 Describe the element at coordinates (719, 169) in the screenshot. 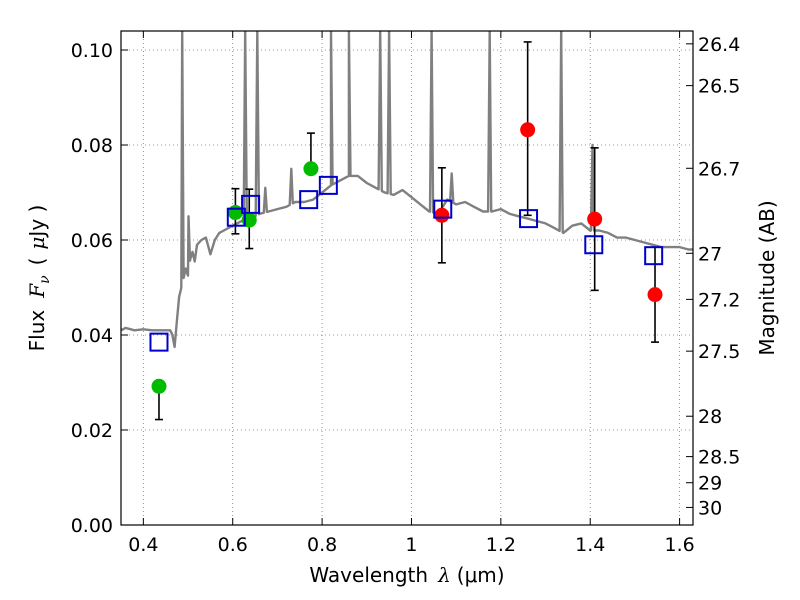

I see `y2-tick-label-2: 26.7` at that location.